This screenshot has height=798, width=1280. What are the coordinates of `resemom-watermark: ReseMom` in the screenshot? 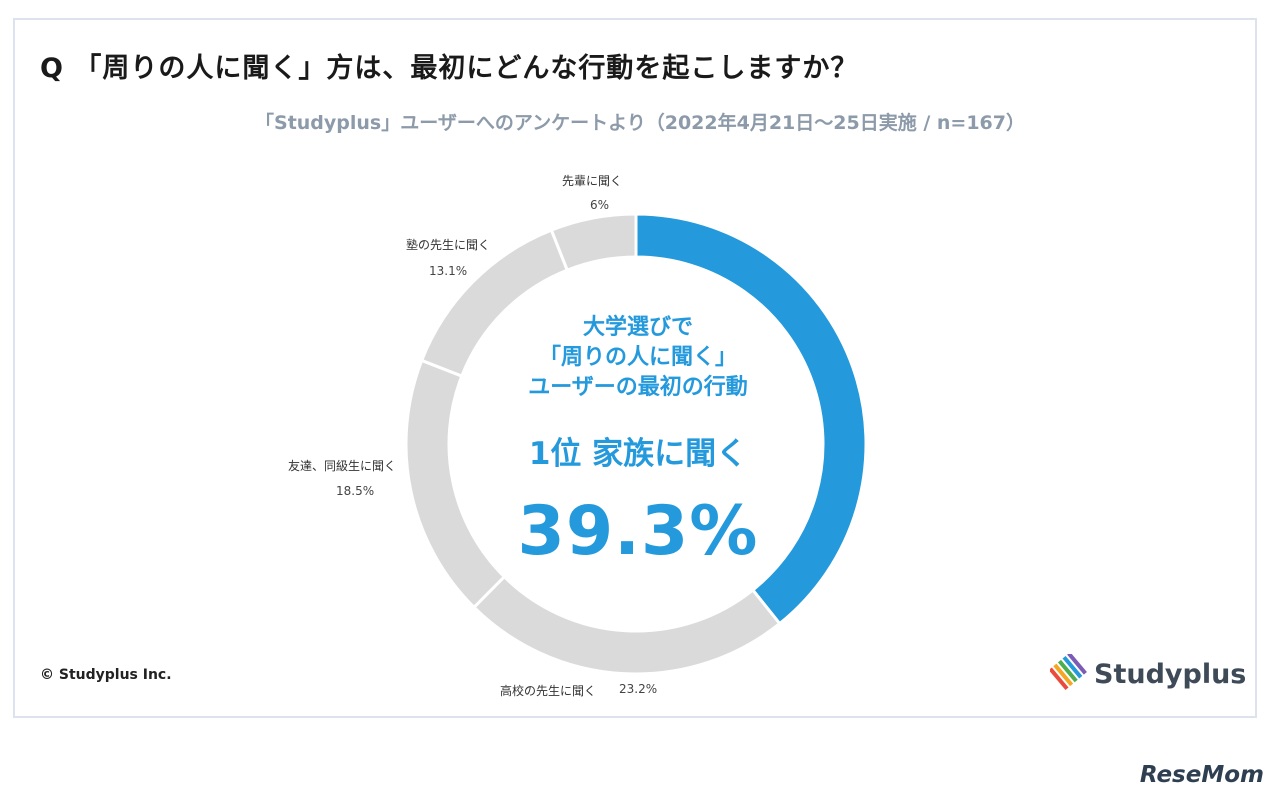 It's located at (1201, 775).